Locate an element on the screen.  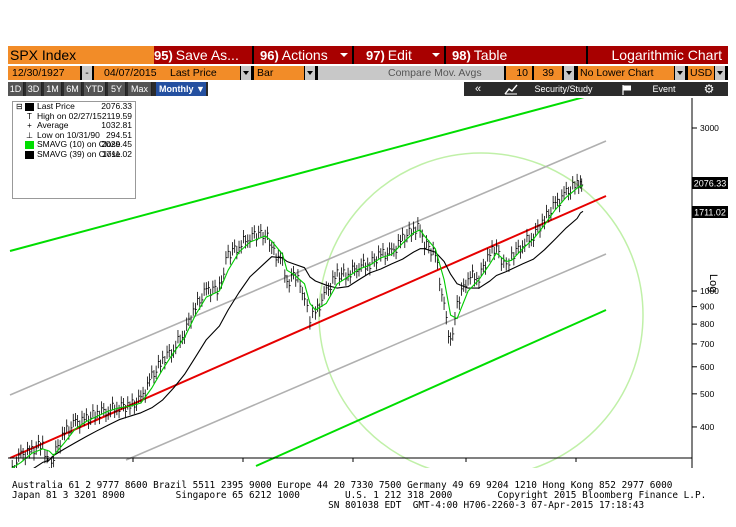
security-study-label: Security/Study is located at coordinates (563, 89).